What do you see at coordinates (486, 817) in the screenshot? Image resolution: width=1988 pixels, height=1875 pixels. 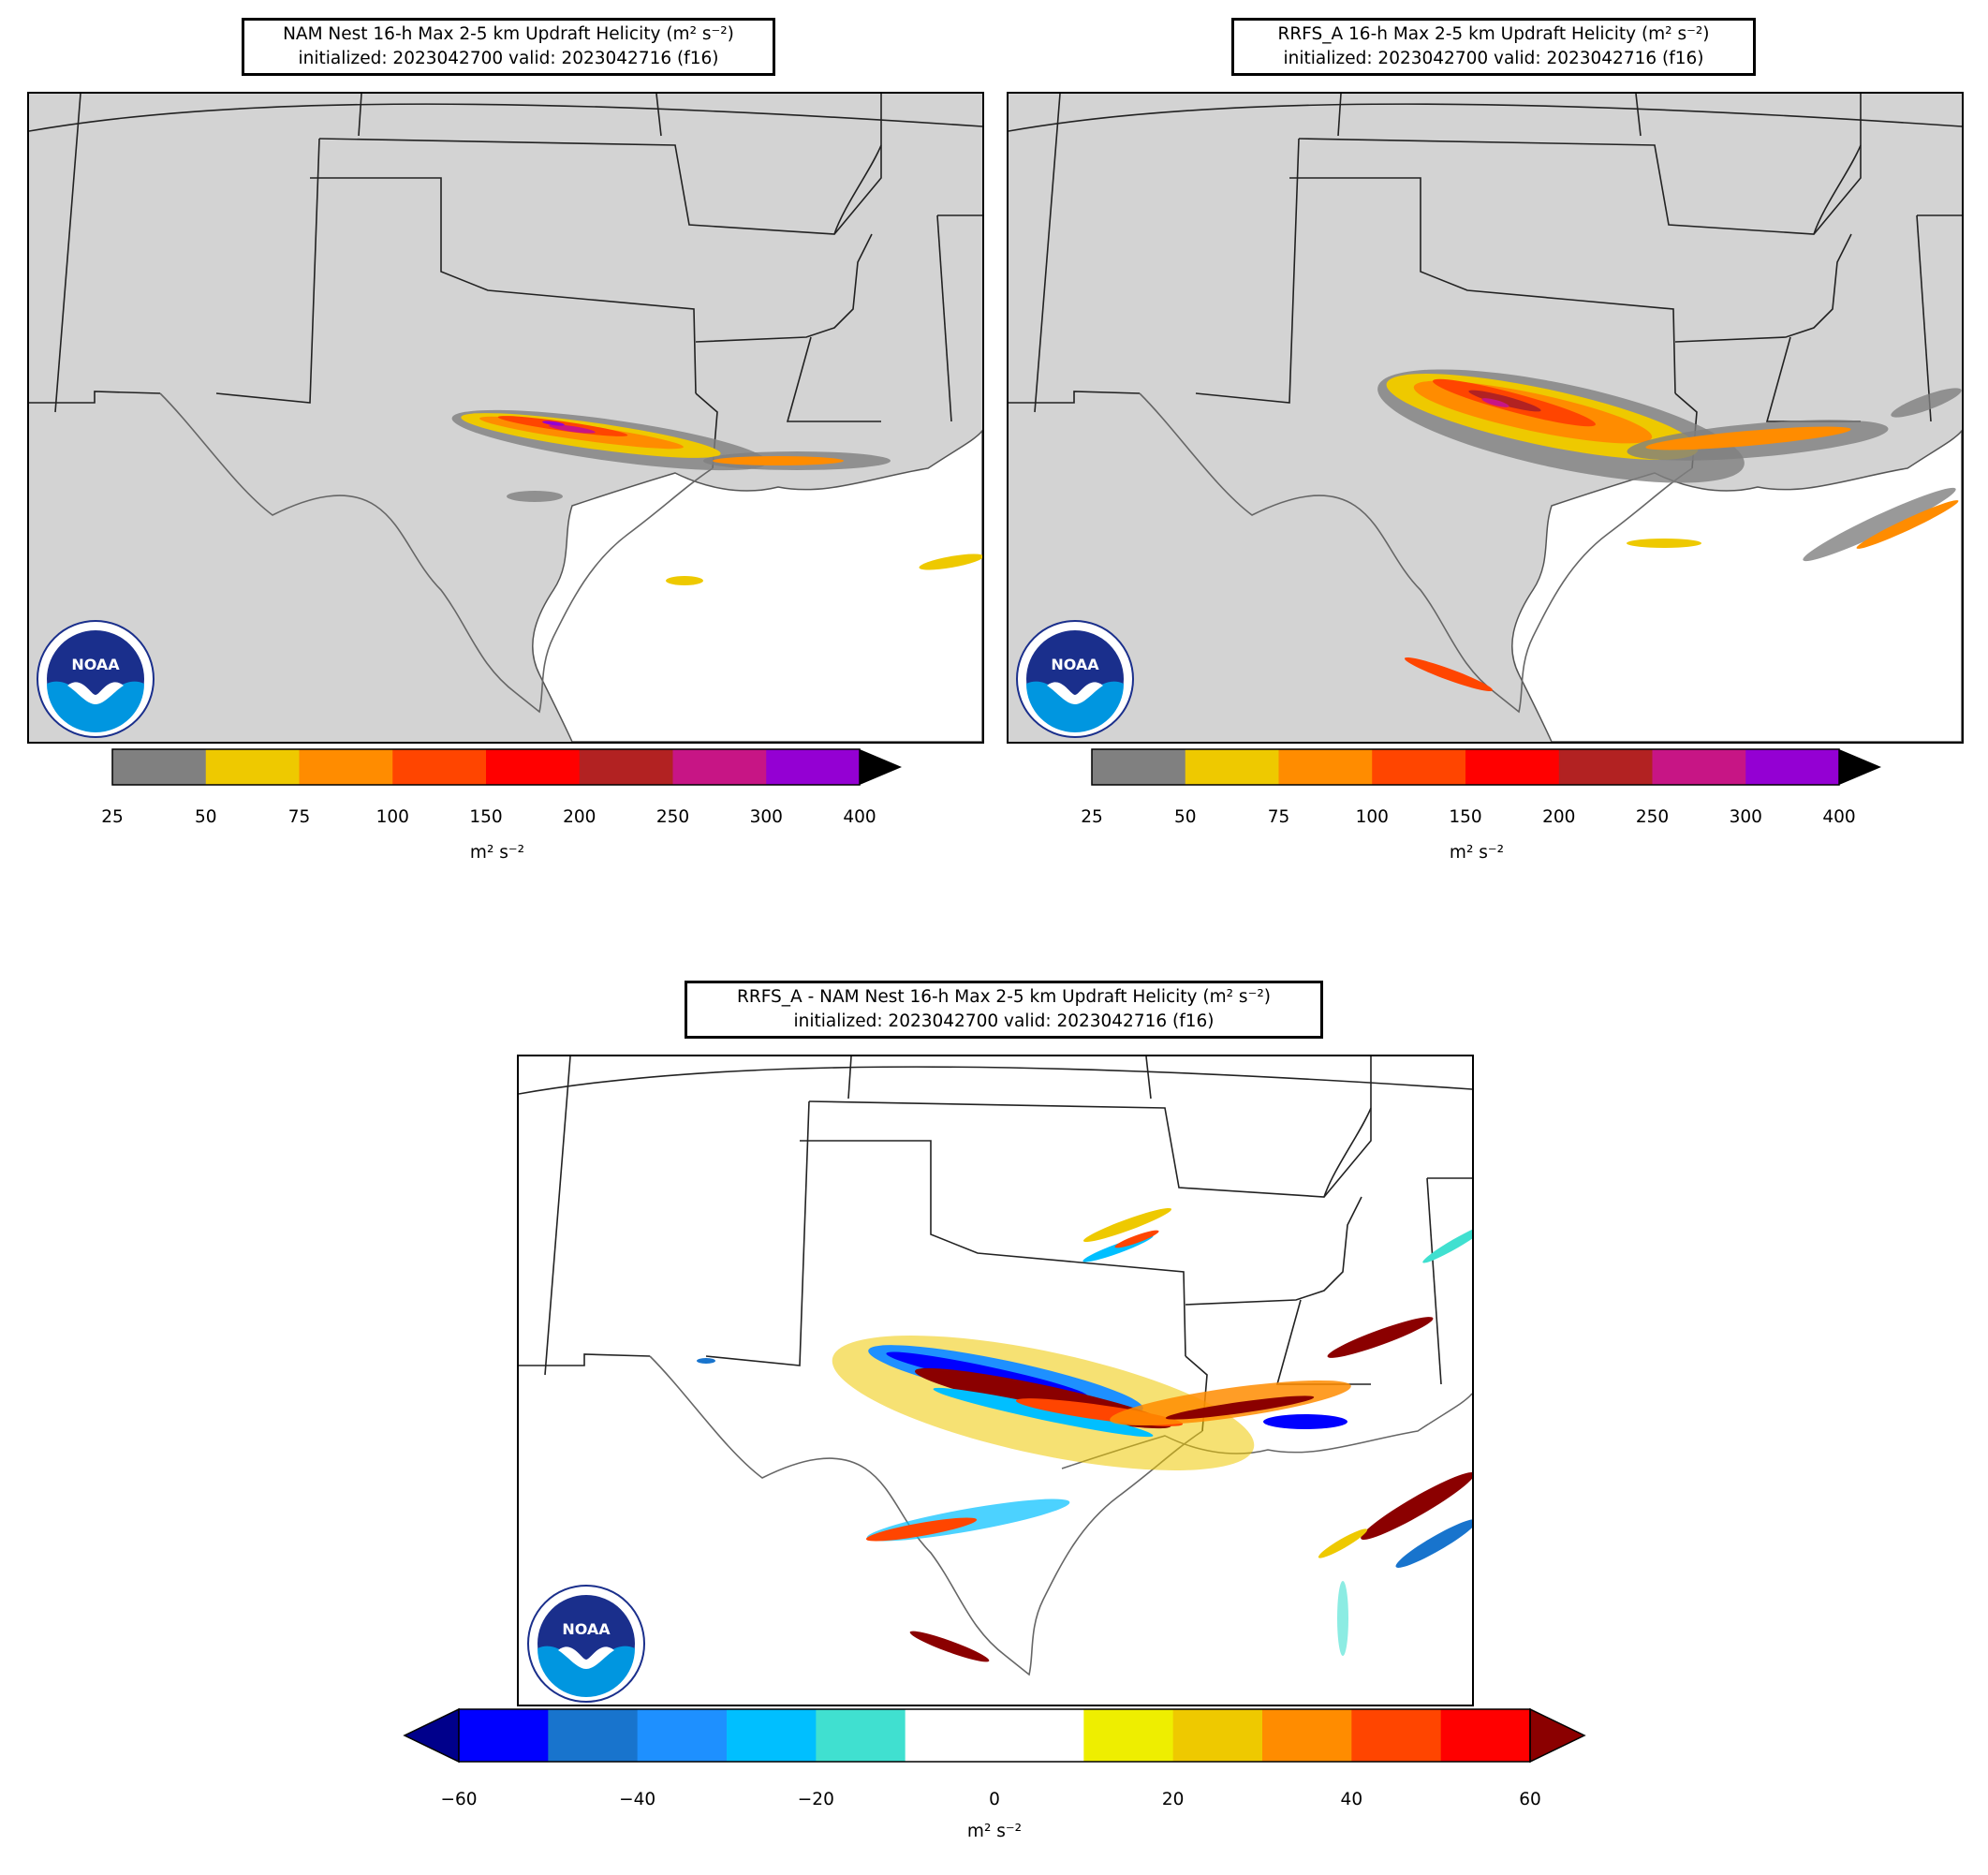 I see `nam-colorbar-tick-label: 150` at bounding box center [486, 817].